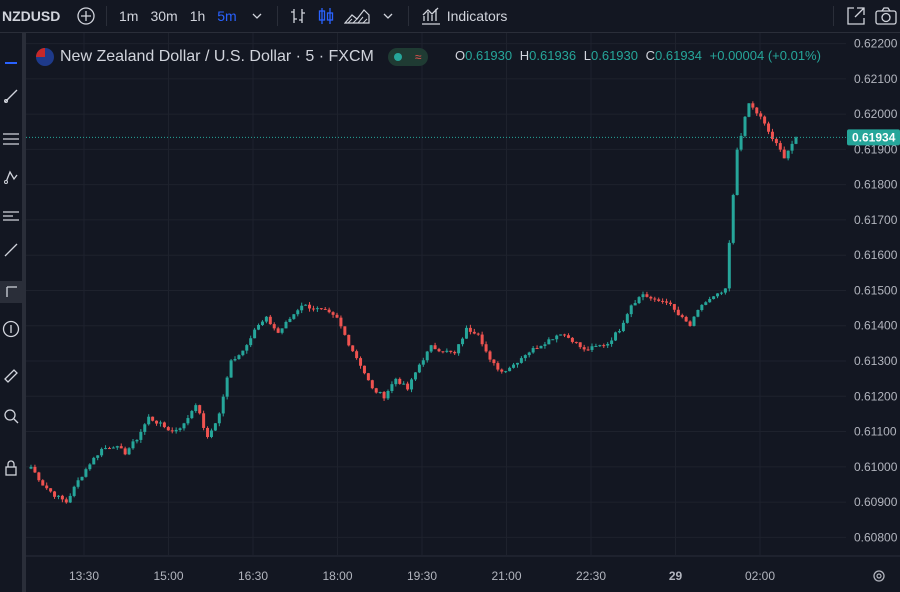  I want to click on ruler-icon, so click(11, 376).